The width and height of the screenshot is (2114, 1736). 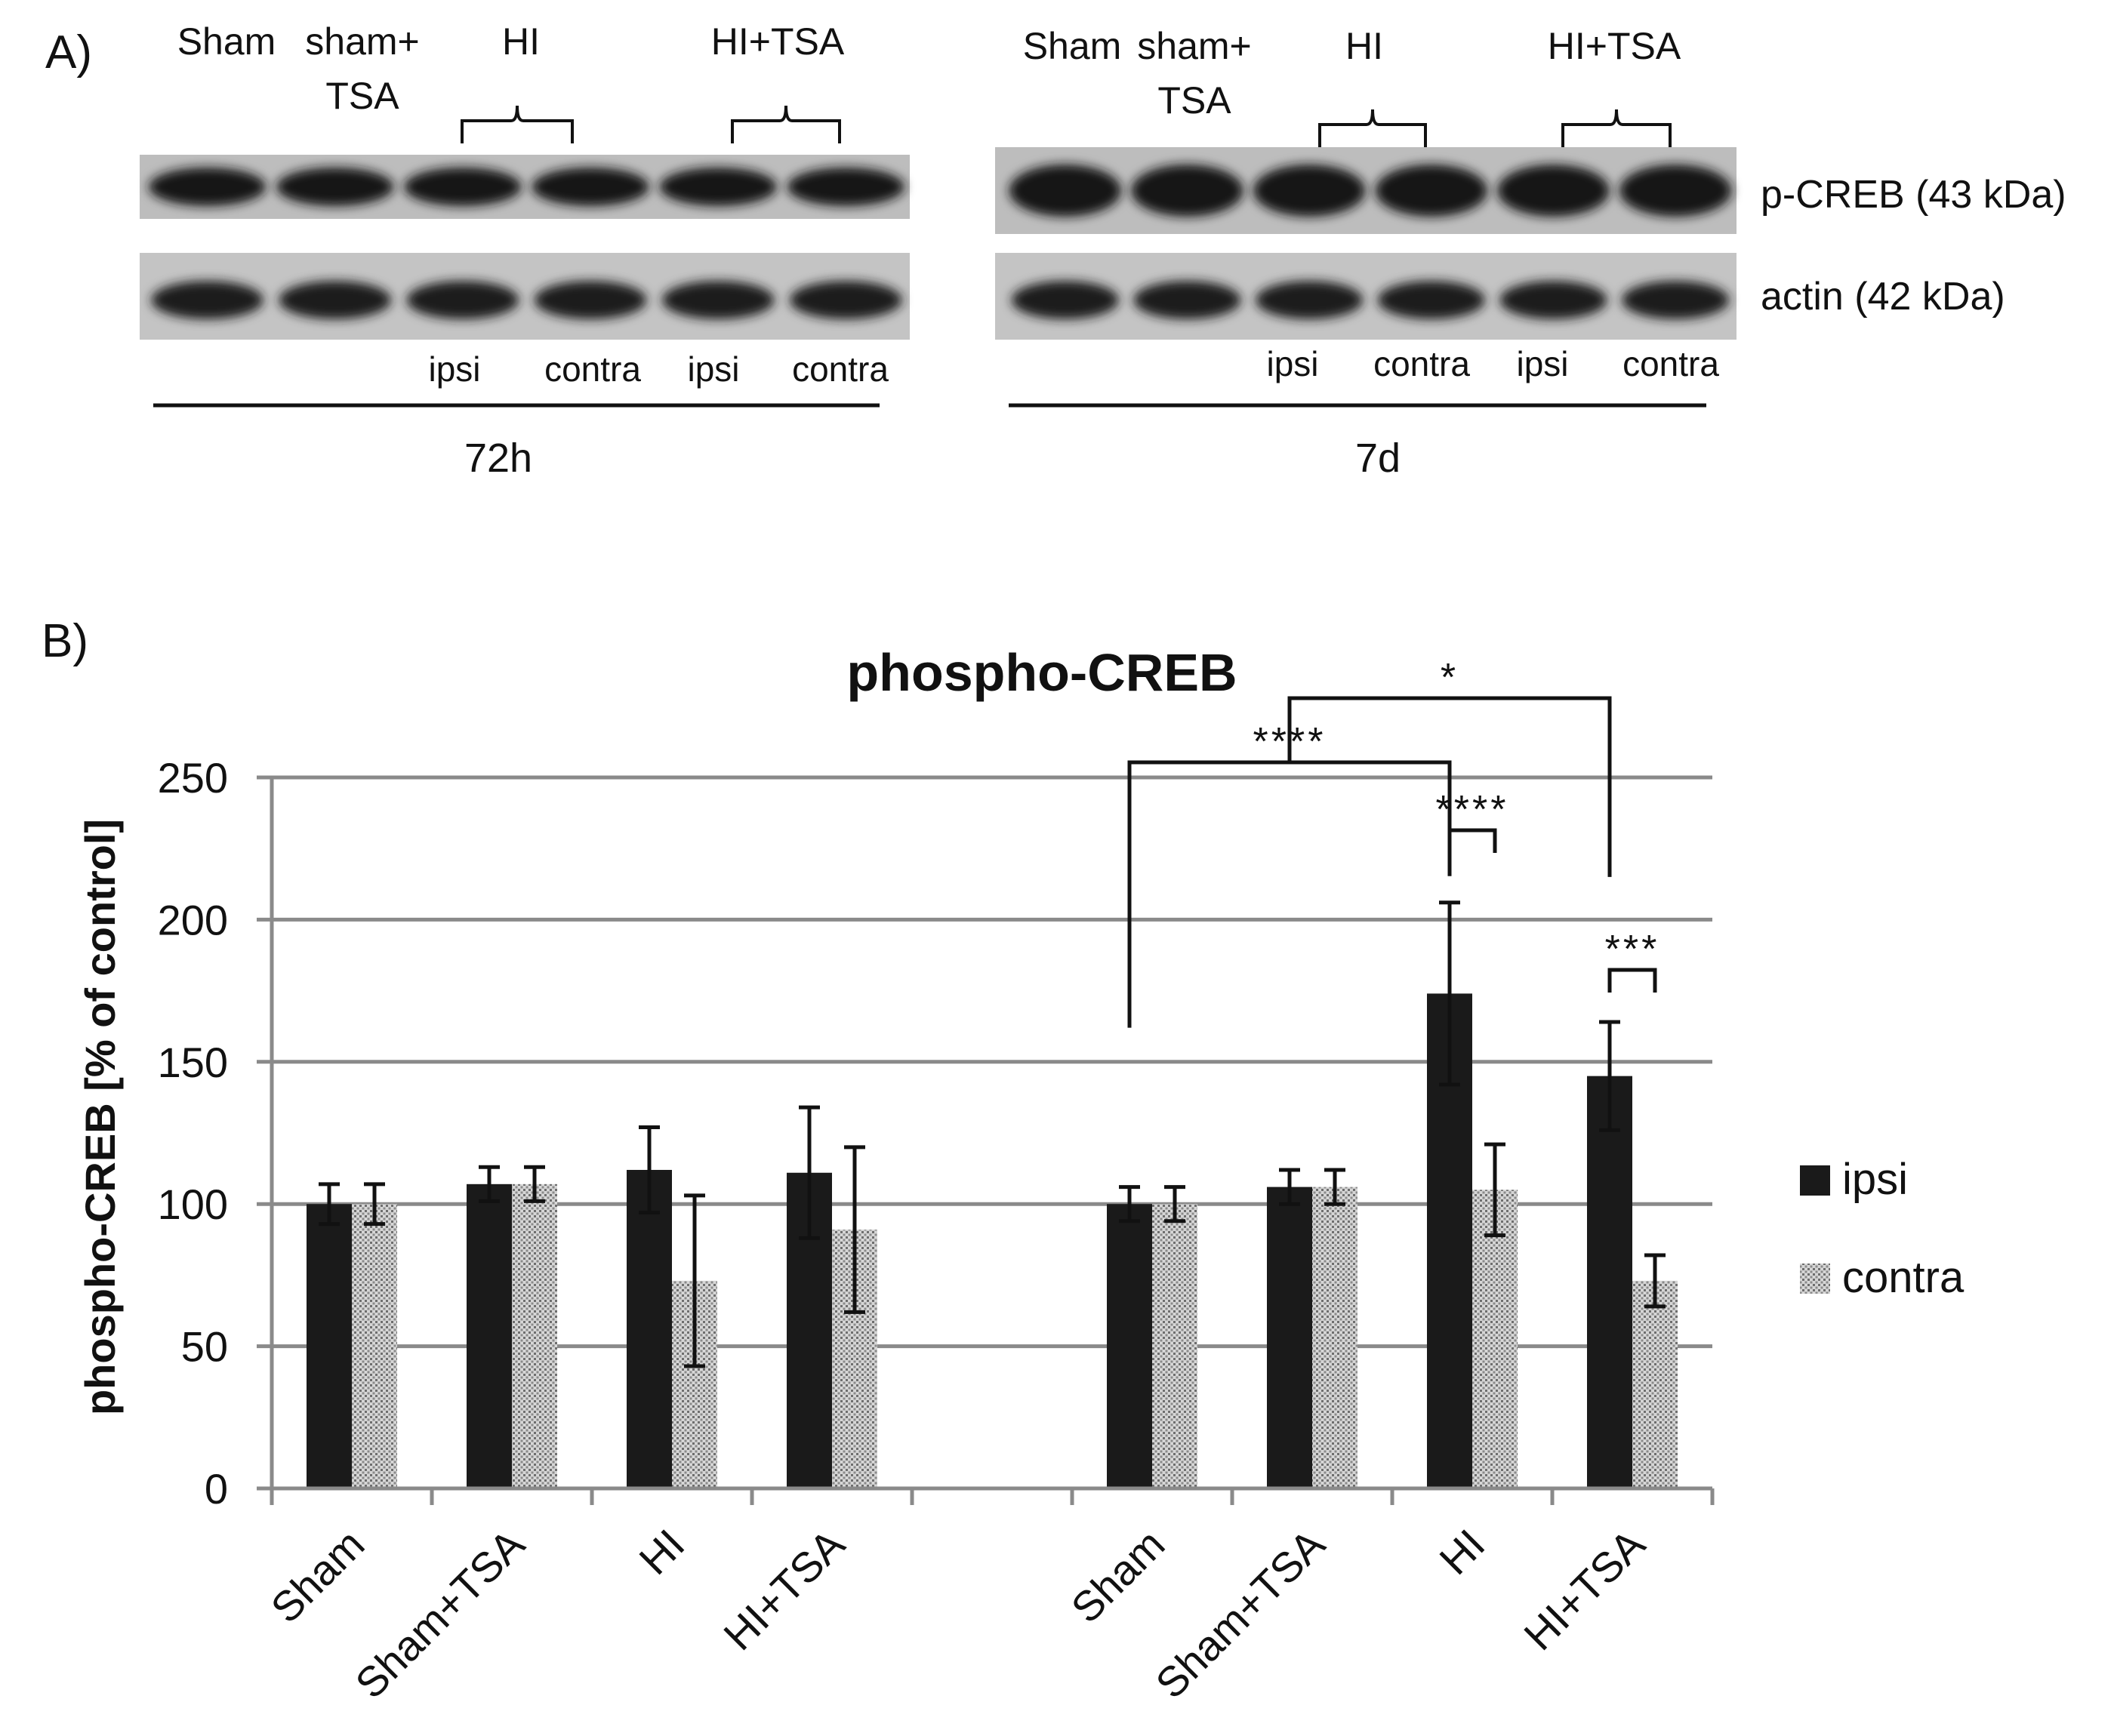 What do you see at coordinates (68, 52) in the screenshot?
I see `panel-a-label: A)` at bounding box center [68, 52].